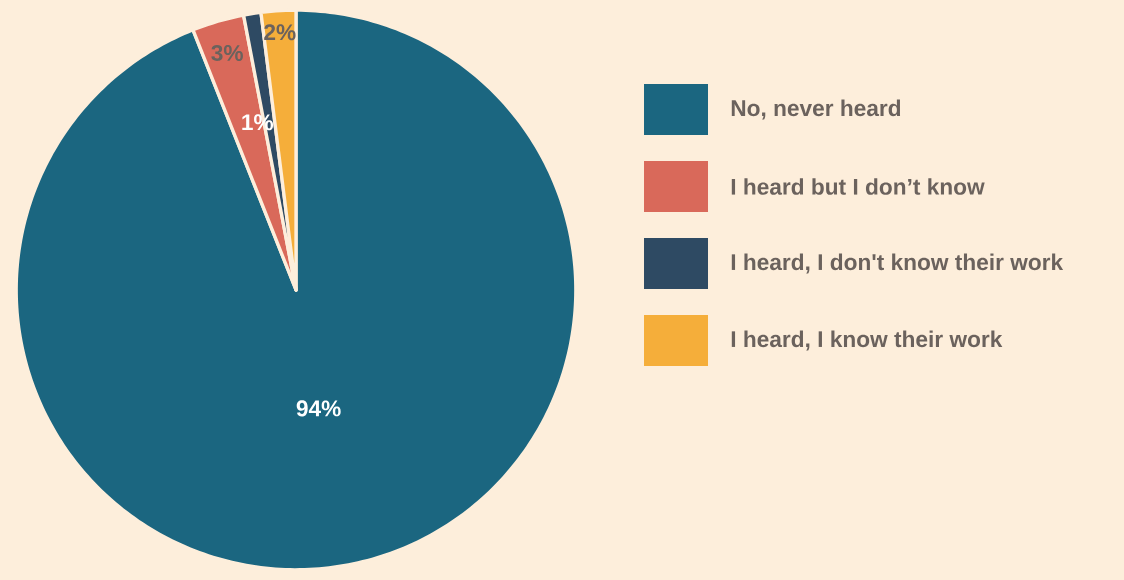 The height and width of the screenshot is (580, 1124). What do you see at coordinates (858, 186) in the screenshot?
I see `legend-label: I heard but I don’t know` at bounding box center [858, 186].